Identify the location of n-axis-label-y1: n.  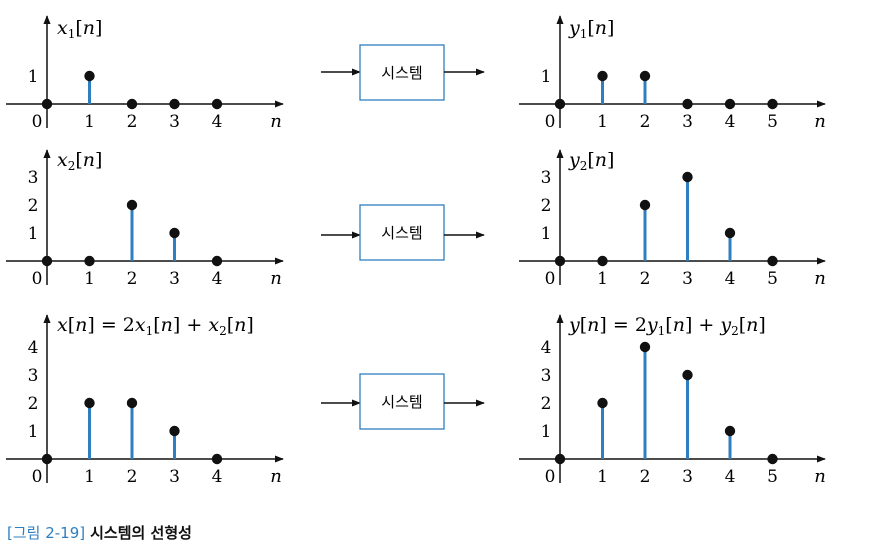
(820, 121).